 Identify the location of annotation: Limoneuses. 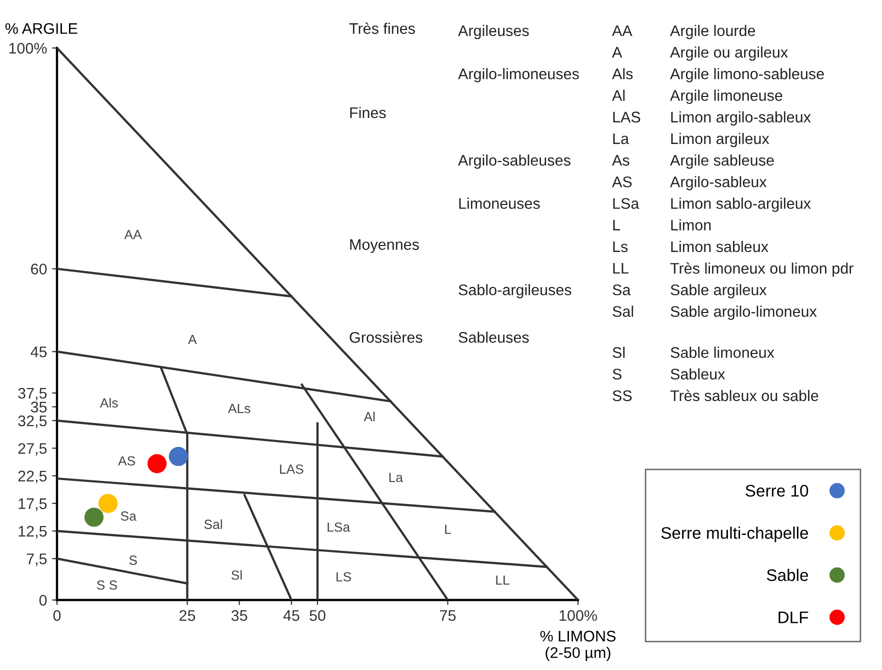
(499, 203).